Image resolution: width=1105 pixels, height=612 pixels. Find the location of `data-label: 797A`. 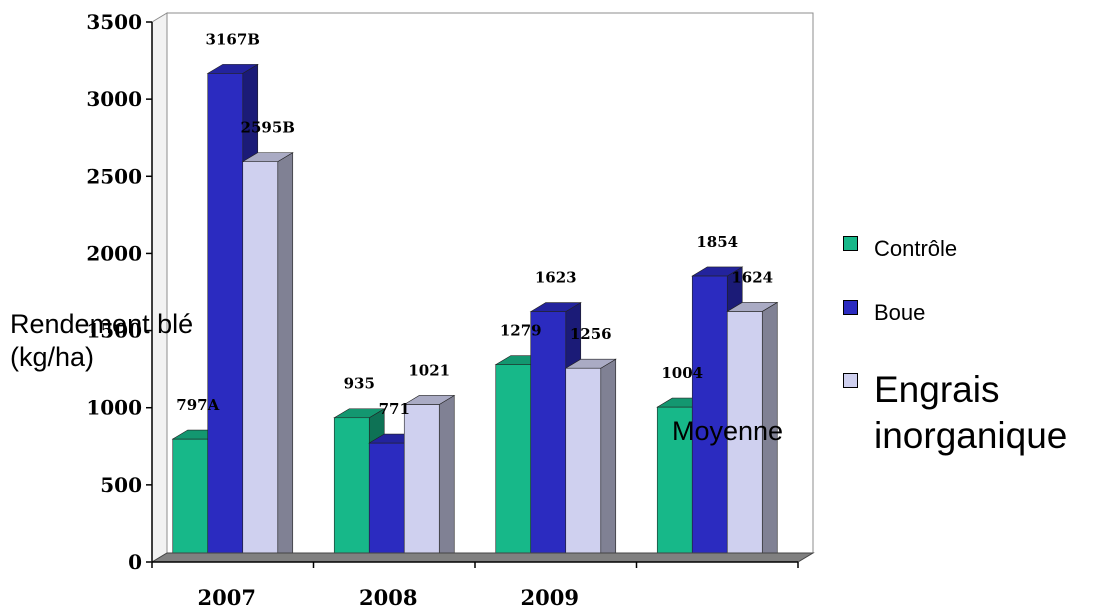

data-label: 797A is located at coordinates (197, 405).